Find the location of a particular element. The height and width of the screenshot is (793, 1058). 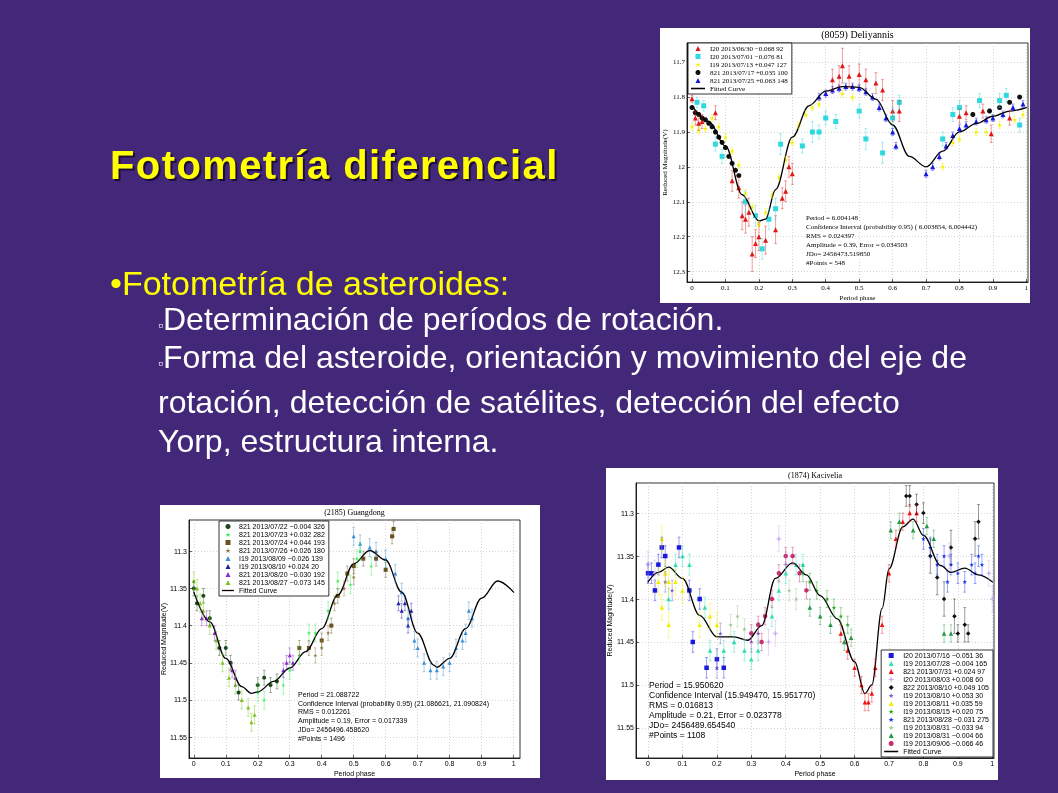

text: •Fotometría de asteroides: is located at coordinates (310, 283).